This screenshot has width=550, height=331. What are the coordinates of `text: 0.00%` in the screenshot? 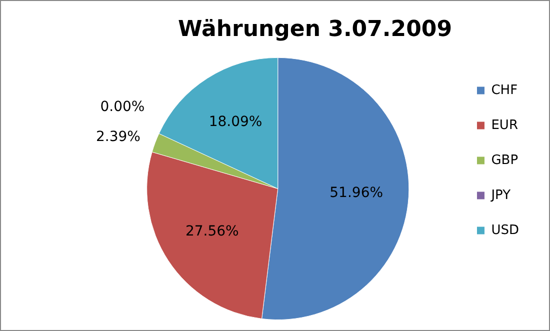 It's located at (122, 106).